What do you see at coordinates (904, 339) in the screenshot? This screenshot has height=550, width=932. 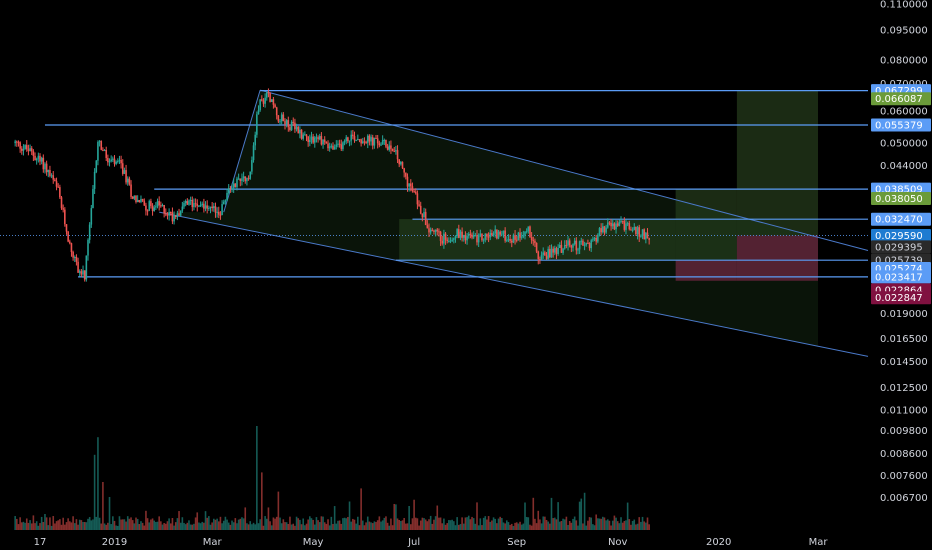 I see `y-tick-label: 0.016500` at bounding box center [904, 339].